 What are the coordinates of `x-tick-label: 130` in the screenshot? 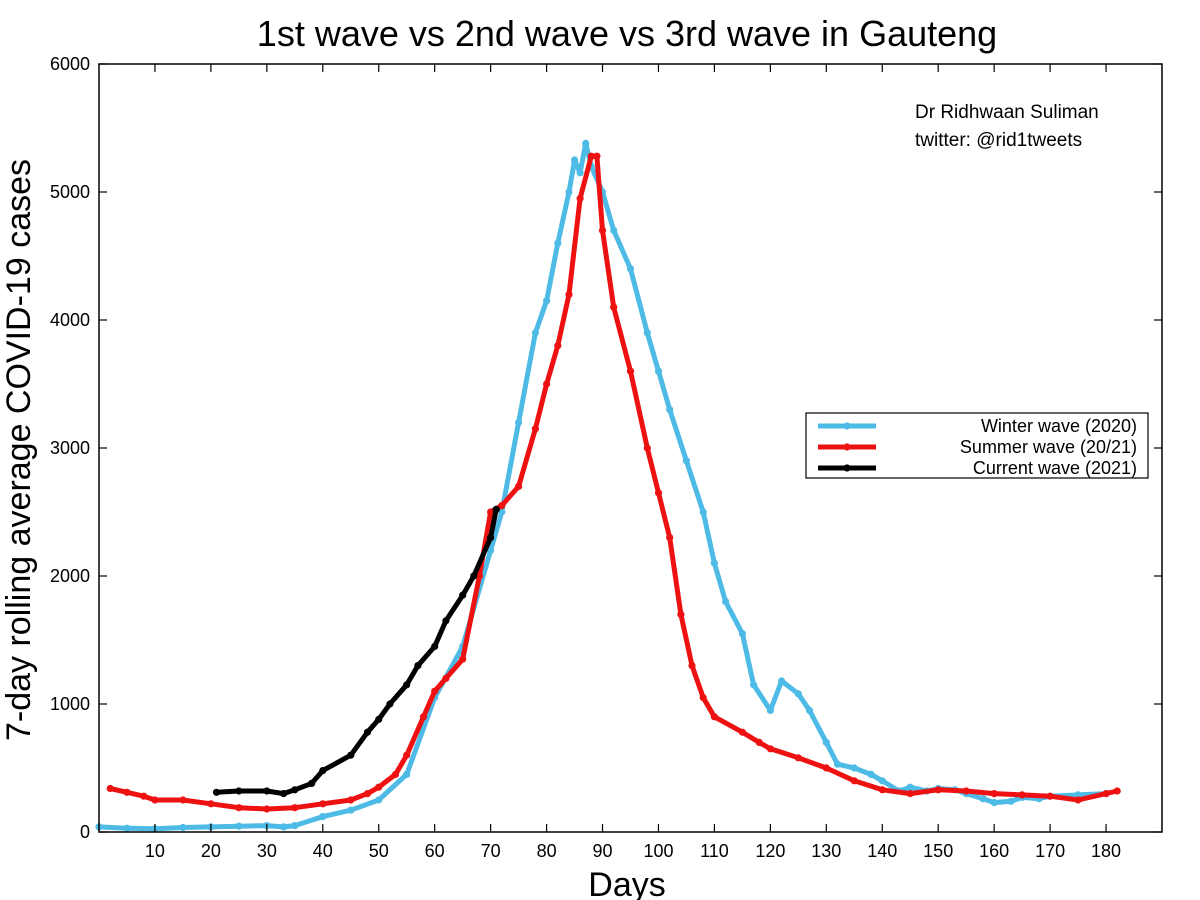 It's located at (826, 851).